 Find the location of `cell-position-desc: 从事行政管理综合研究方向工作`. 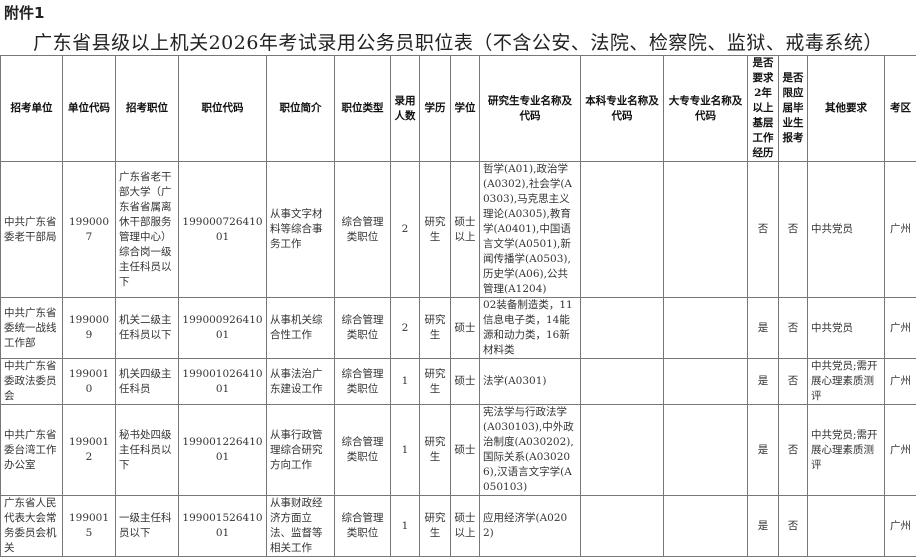

cell-position-desc: 从事行政管理综合研究方向工作 is located at coordinates (301, 450).